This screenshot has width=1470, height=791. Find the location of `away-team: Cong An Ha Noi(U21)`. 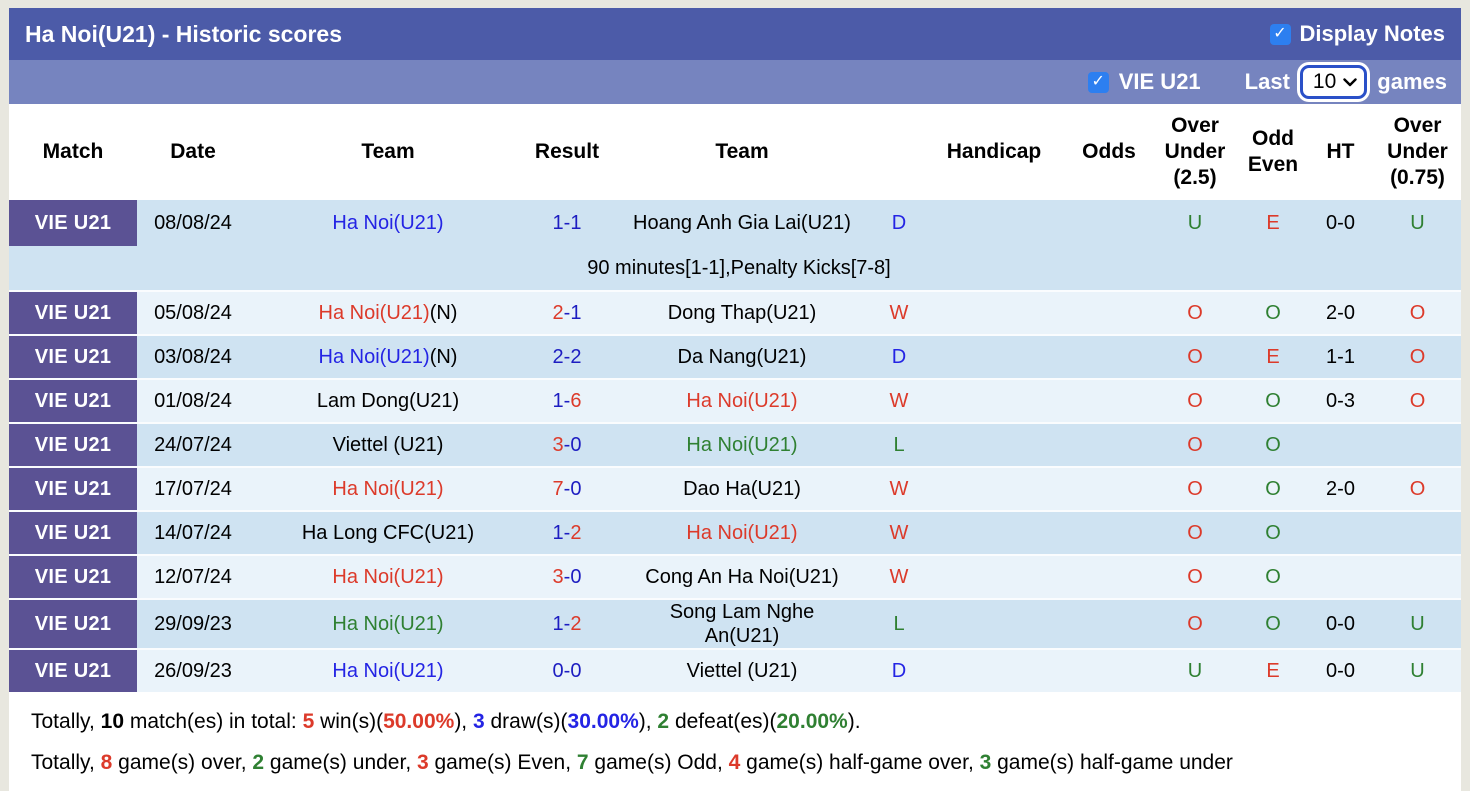

away-team: Cong An Ha Noi(U21) is located at coordinates (742, 577).